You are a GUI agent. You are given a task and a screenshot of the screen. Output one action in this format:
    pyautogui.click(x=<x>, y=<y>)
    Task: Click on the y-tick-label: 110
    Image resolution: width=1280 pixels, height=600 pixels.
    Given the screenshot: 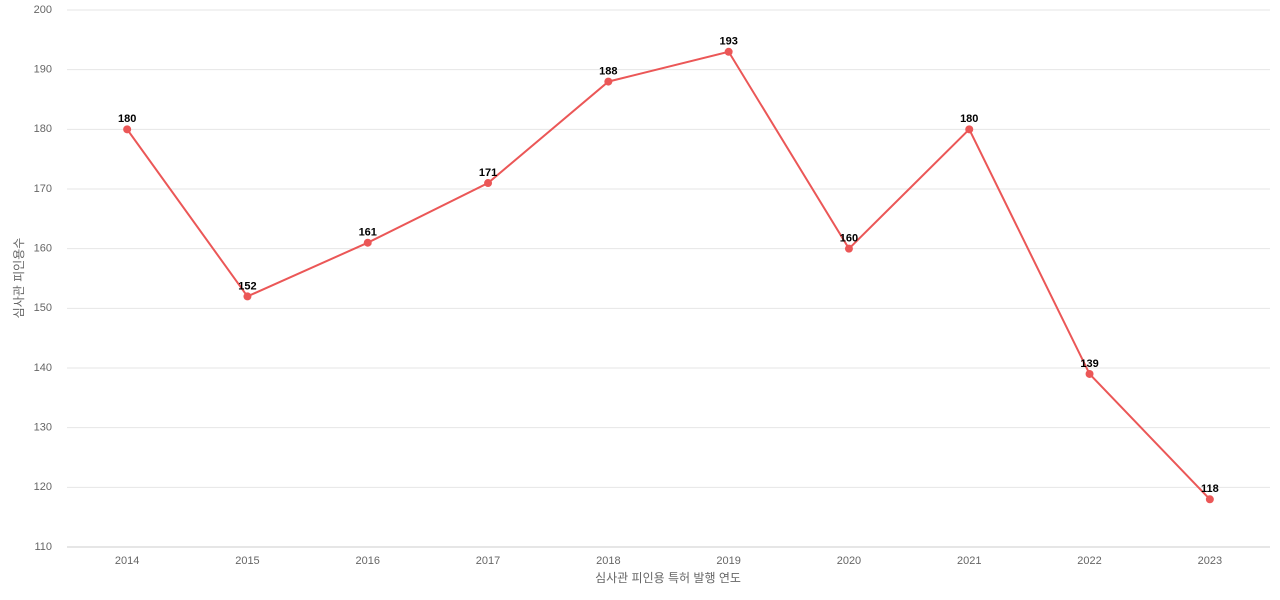 What is the action you would take?
    pyautogui.click(x=43, y=547)
    